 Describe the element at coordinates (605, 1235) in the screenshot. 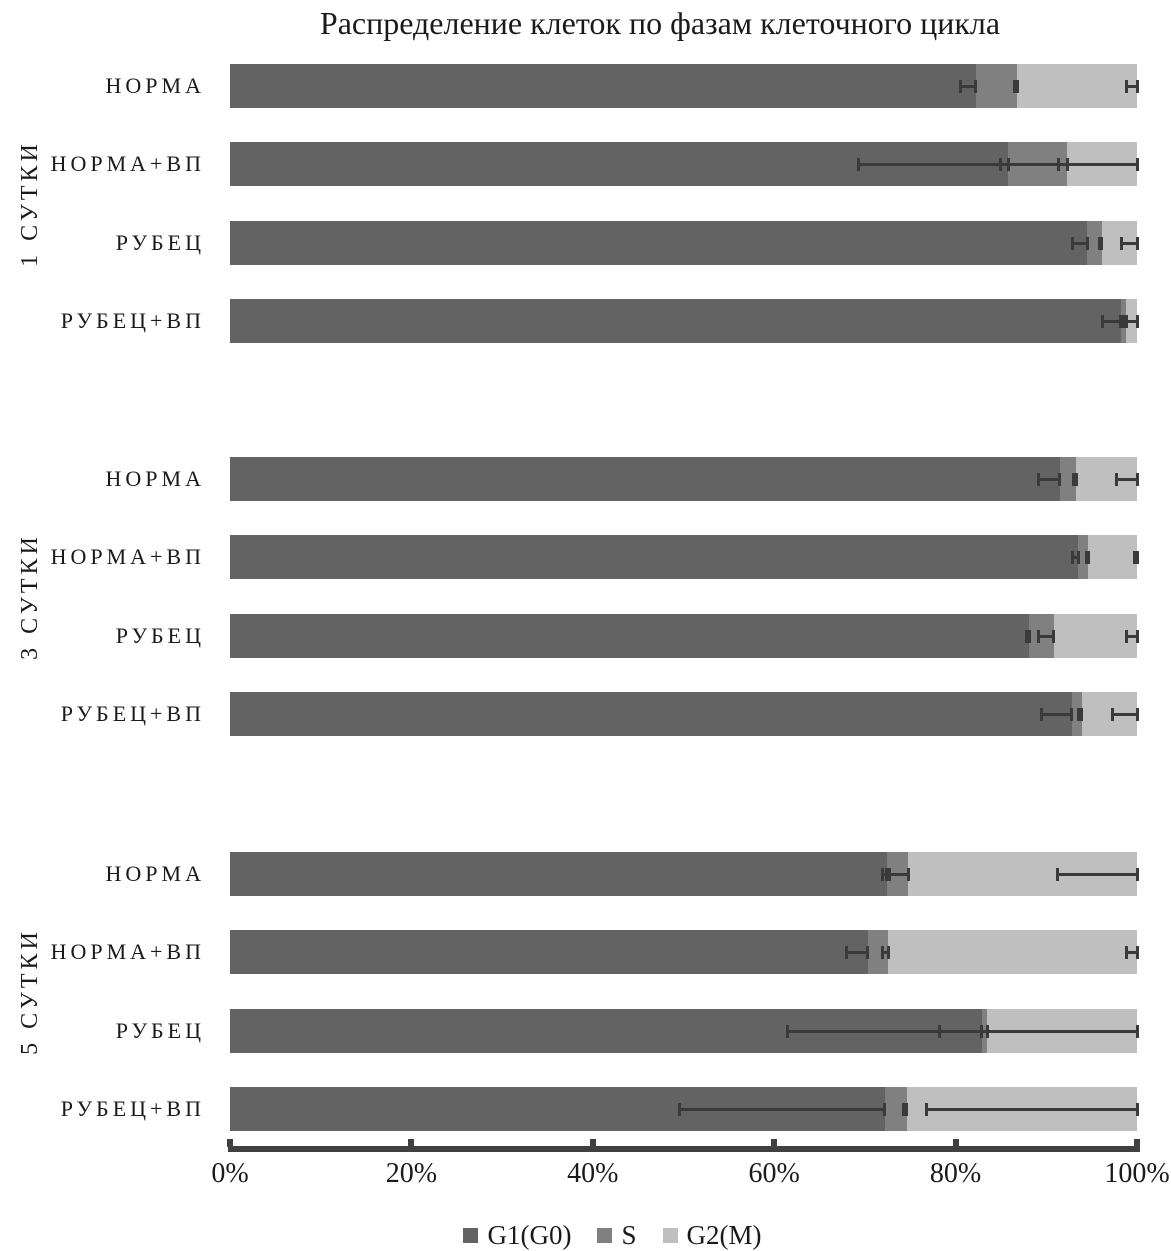

I see `legend-swatch-S` at that location.